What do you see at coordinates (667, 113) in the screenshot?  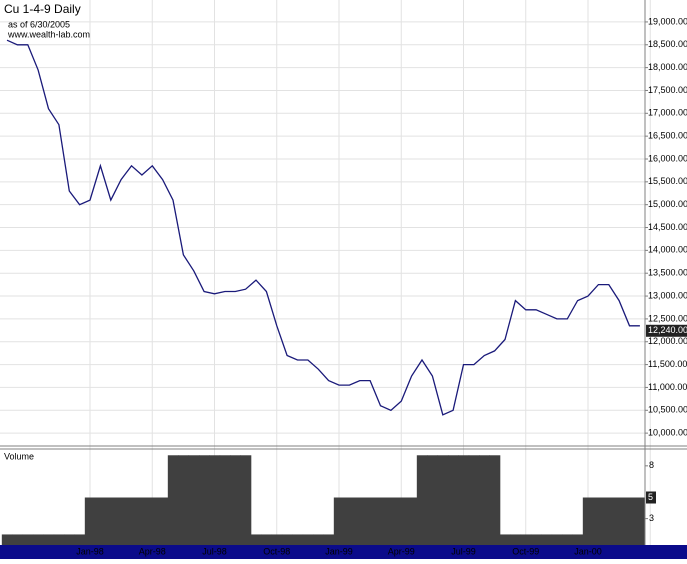 I see `y-tick-label: 17,000.00` at bounding box center [667, 113].